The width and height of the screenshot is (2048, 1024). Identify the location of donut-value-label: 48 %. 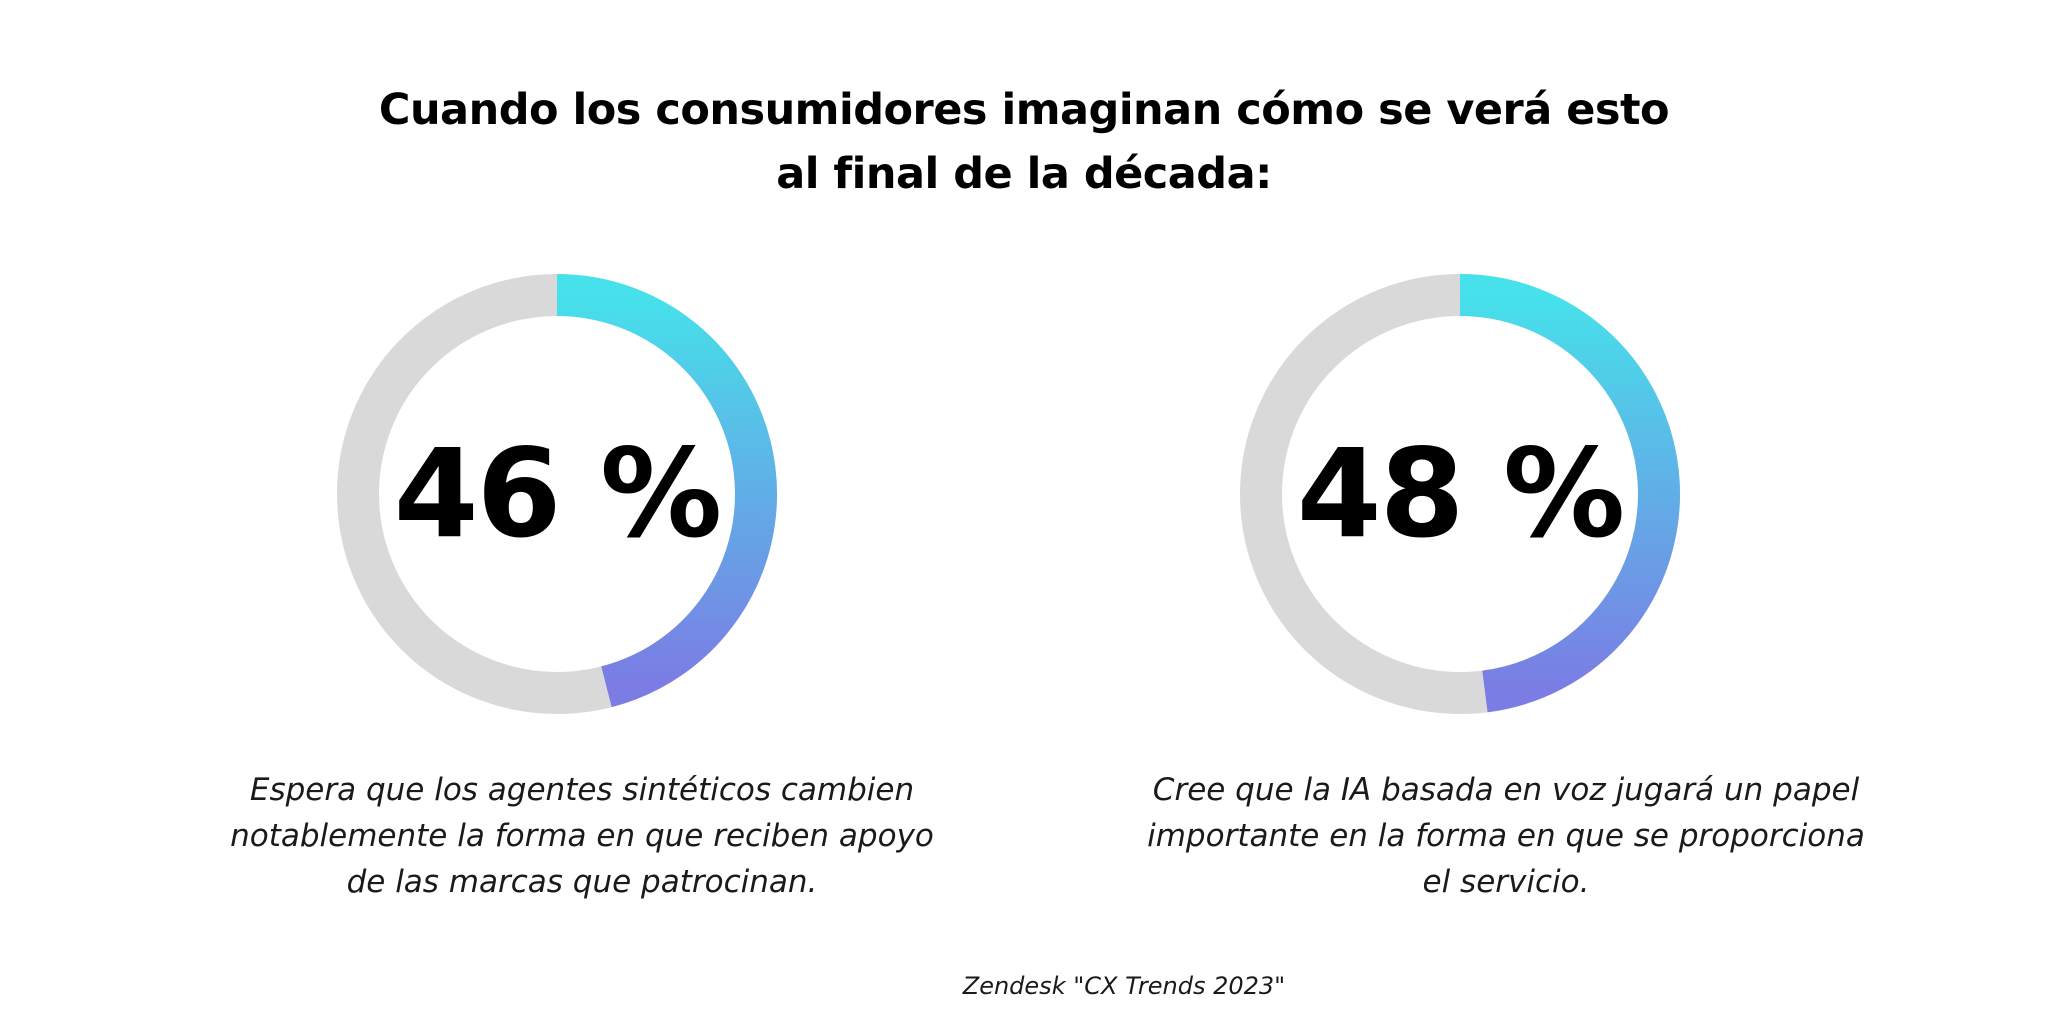
(1460, 494).